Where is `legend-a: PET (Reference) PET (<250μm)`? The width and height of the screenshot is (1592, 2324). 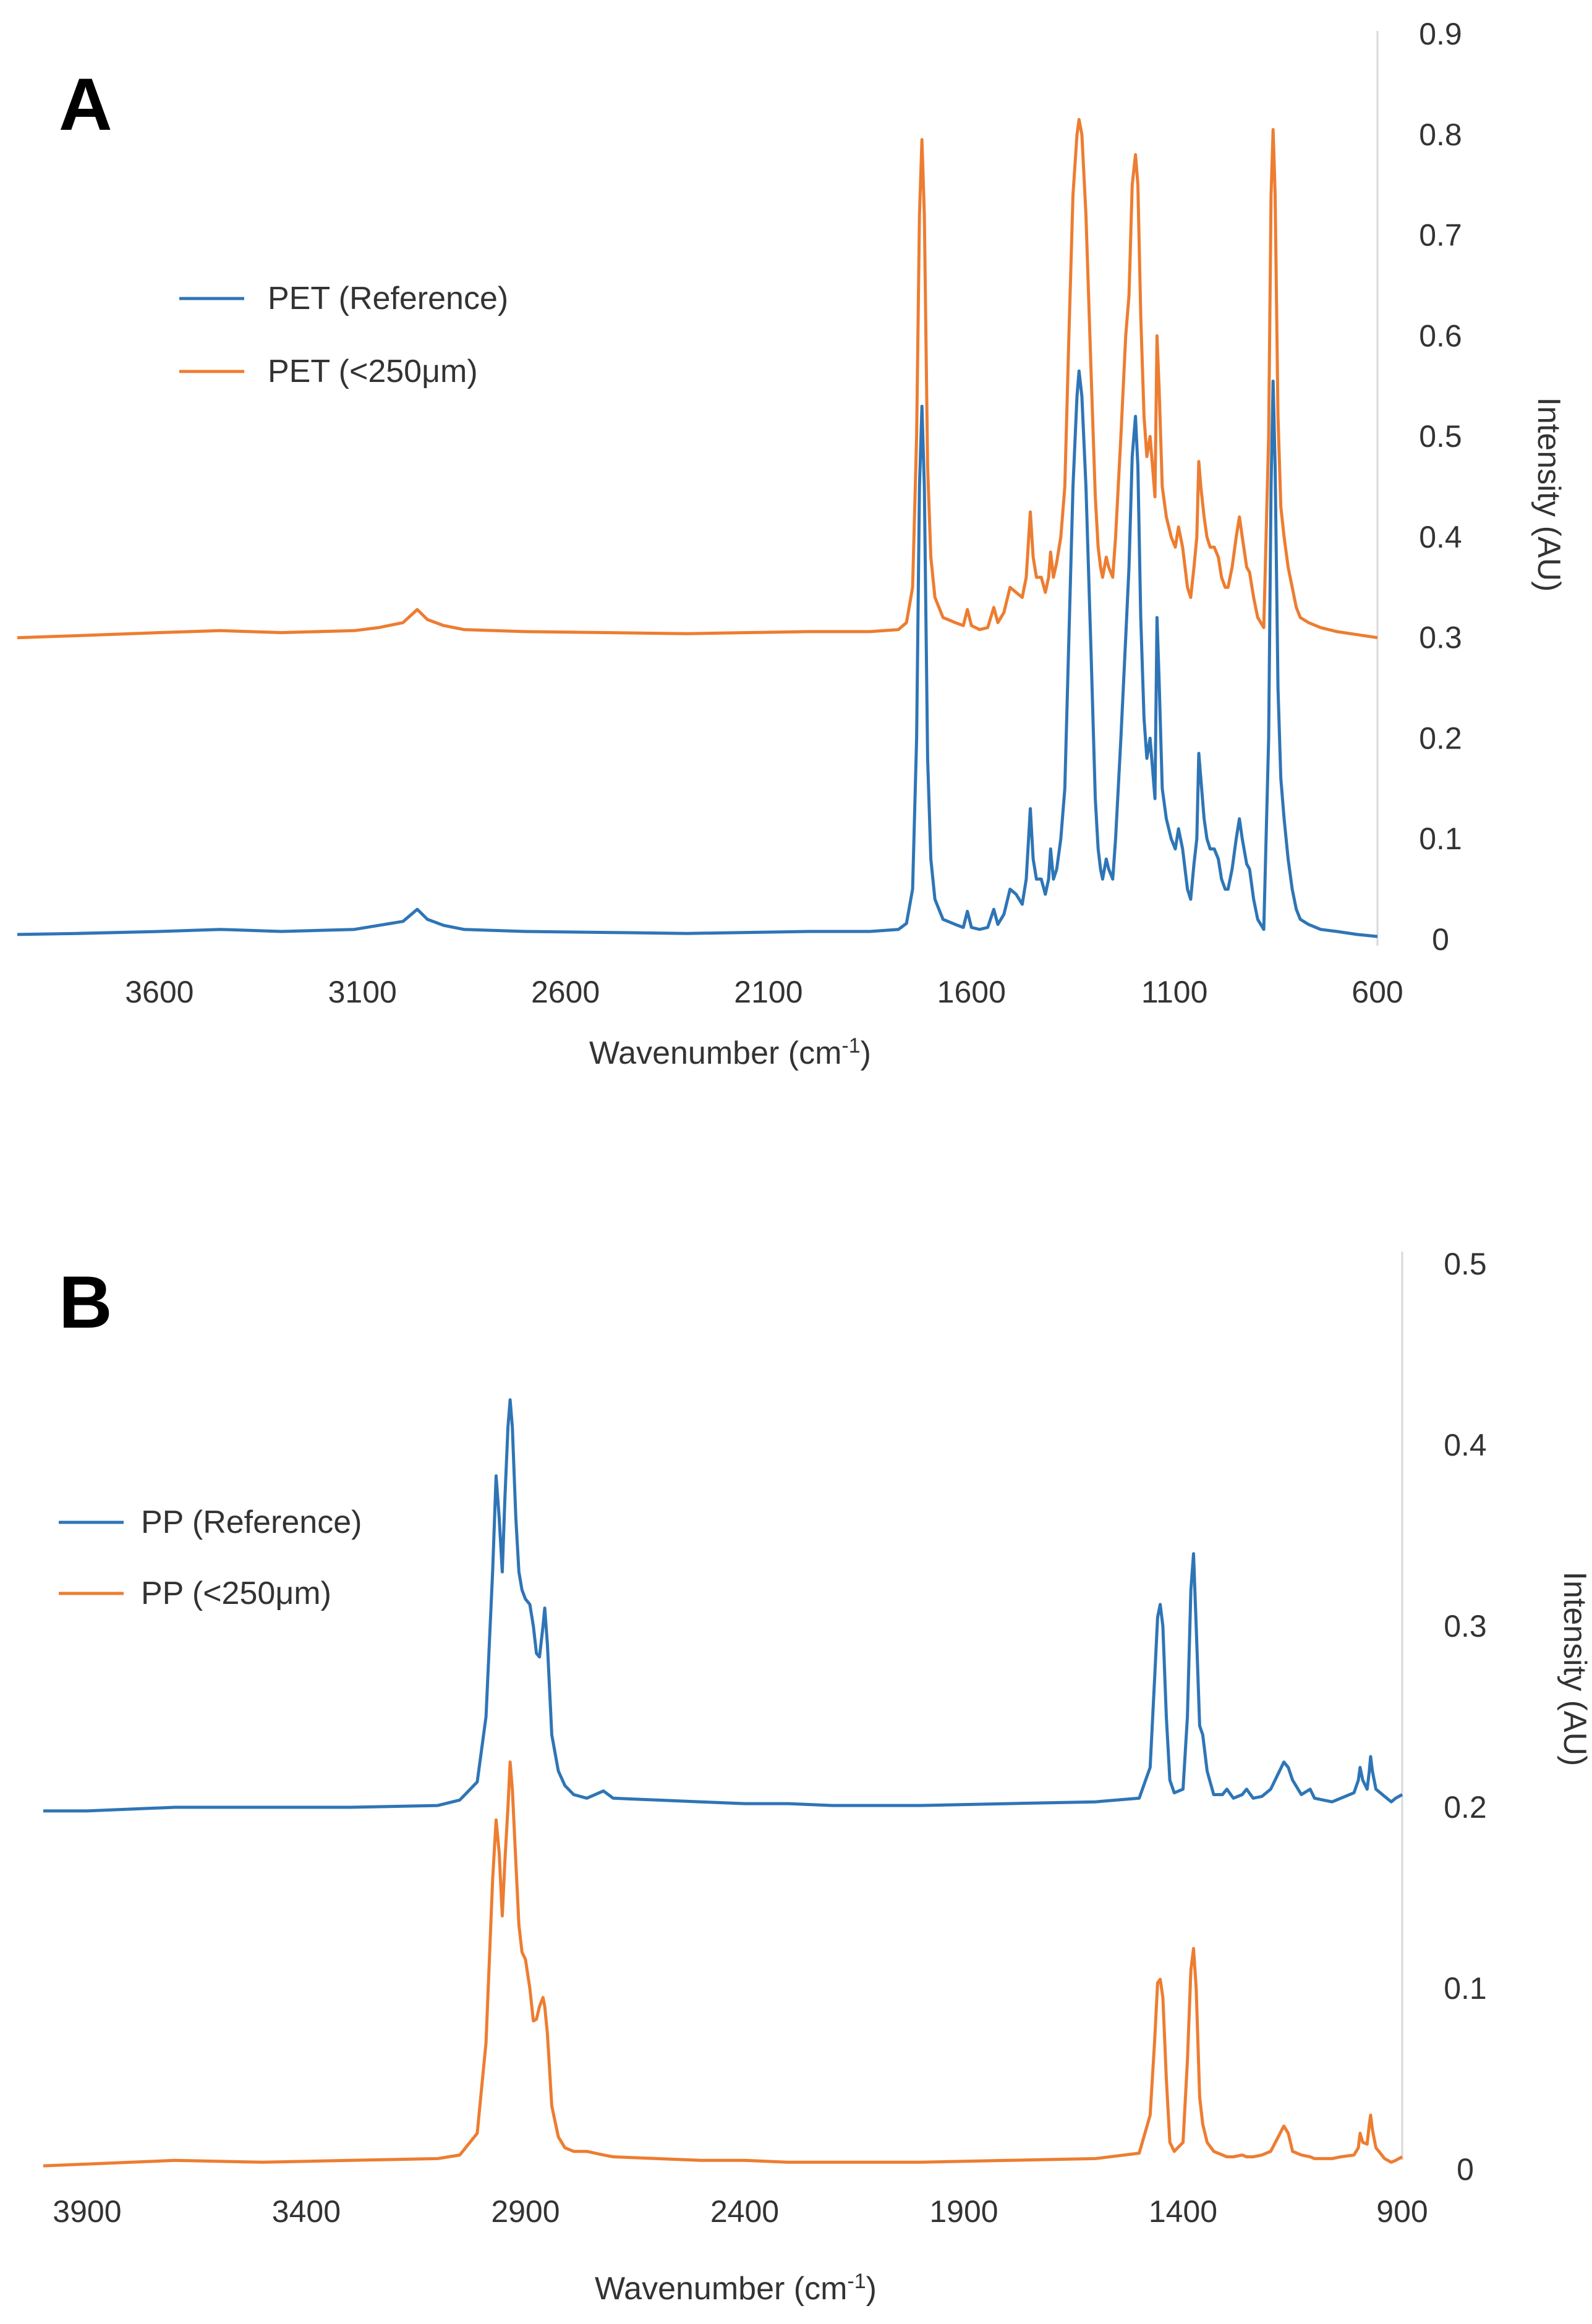
legend-a: PET (Reference) PET (<250μm) is located at coordinates (343, 335).